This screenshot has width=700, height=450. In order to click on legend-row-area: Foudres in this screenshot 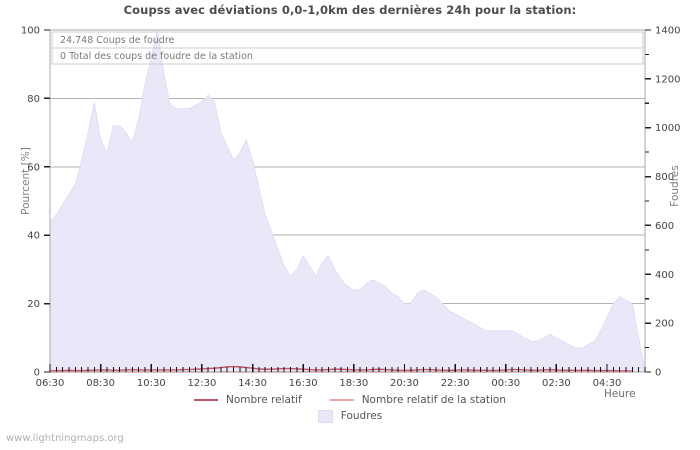, I will do `click(350, 416)`.